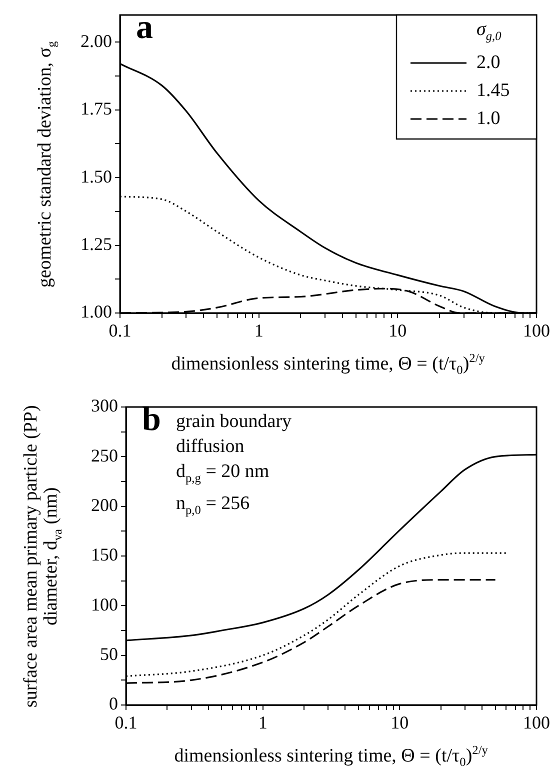  Describe the element at coordinates (213, 505) in the screenshot. I see `annotation: n$_{p,0}$ = 256` at that location.